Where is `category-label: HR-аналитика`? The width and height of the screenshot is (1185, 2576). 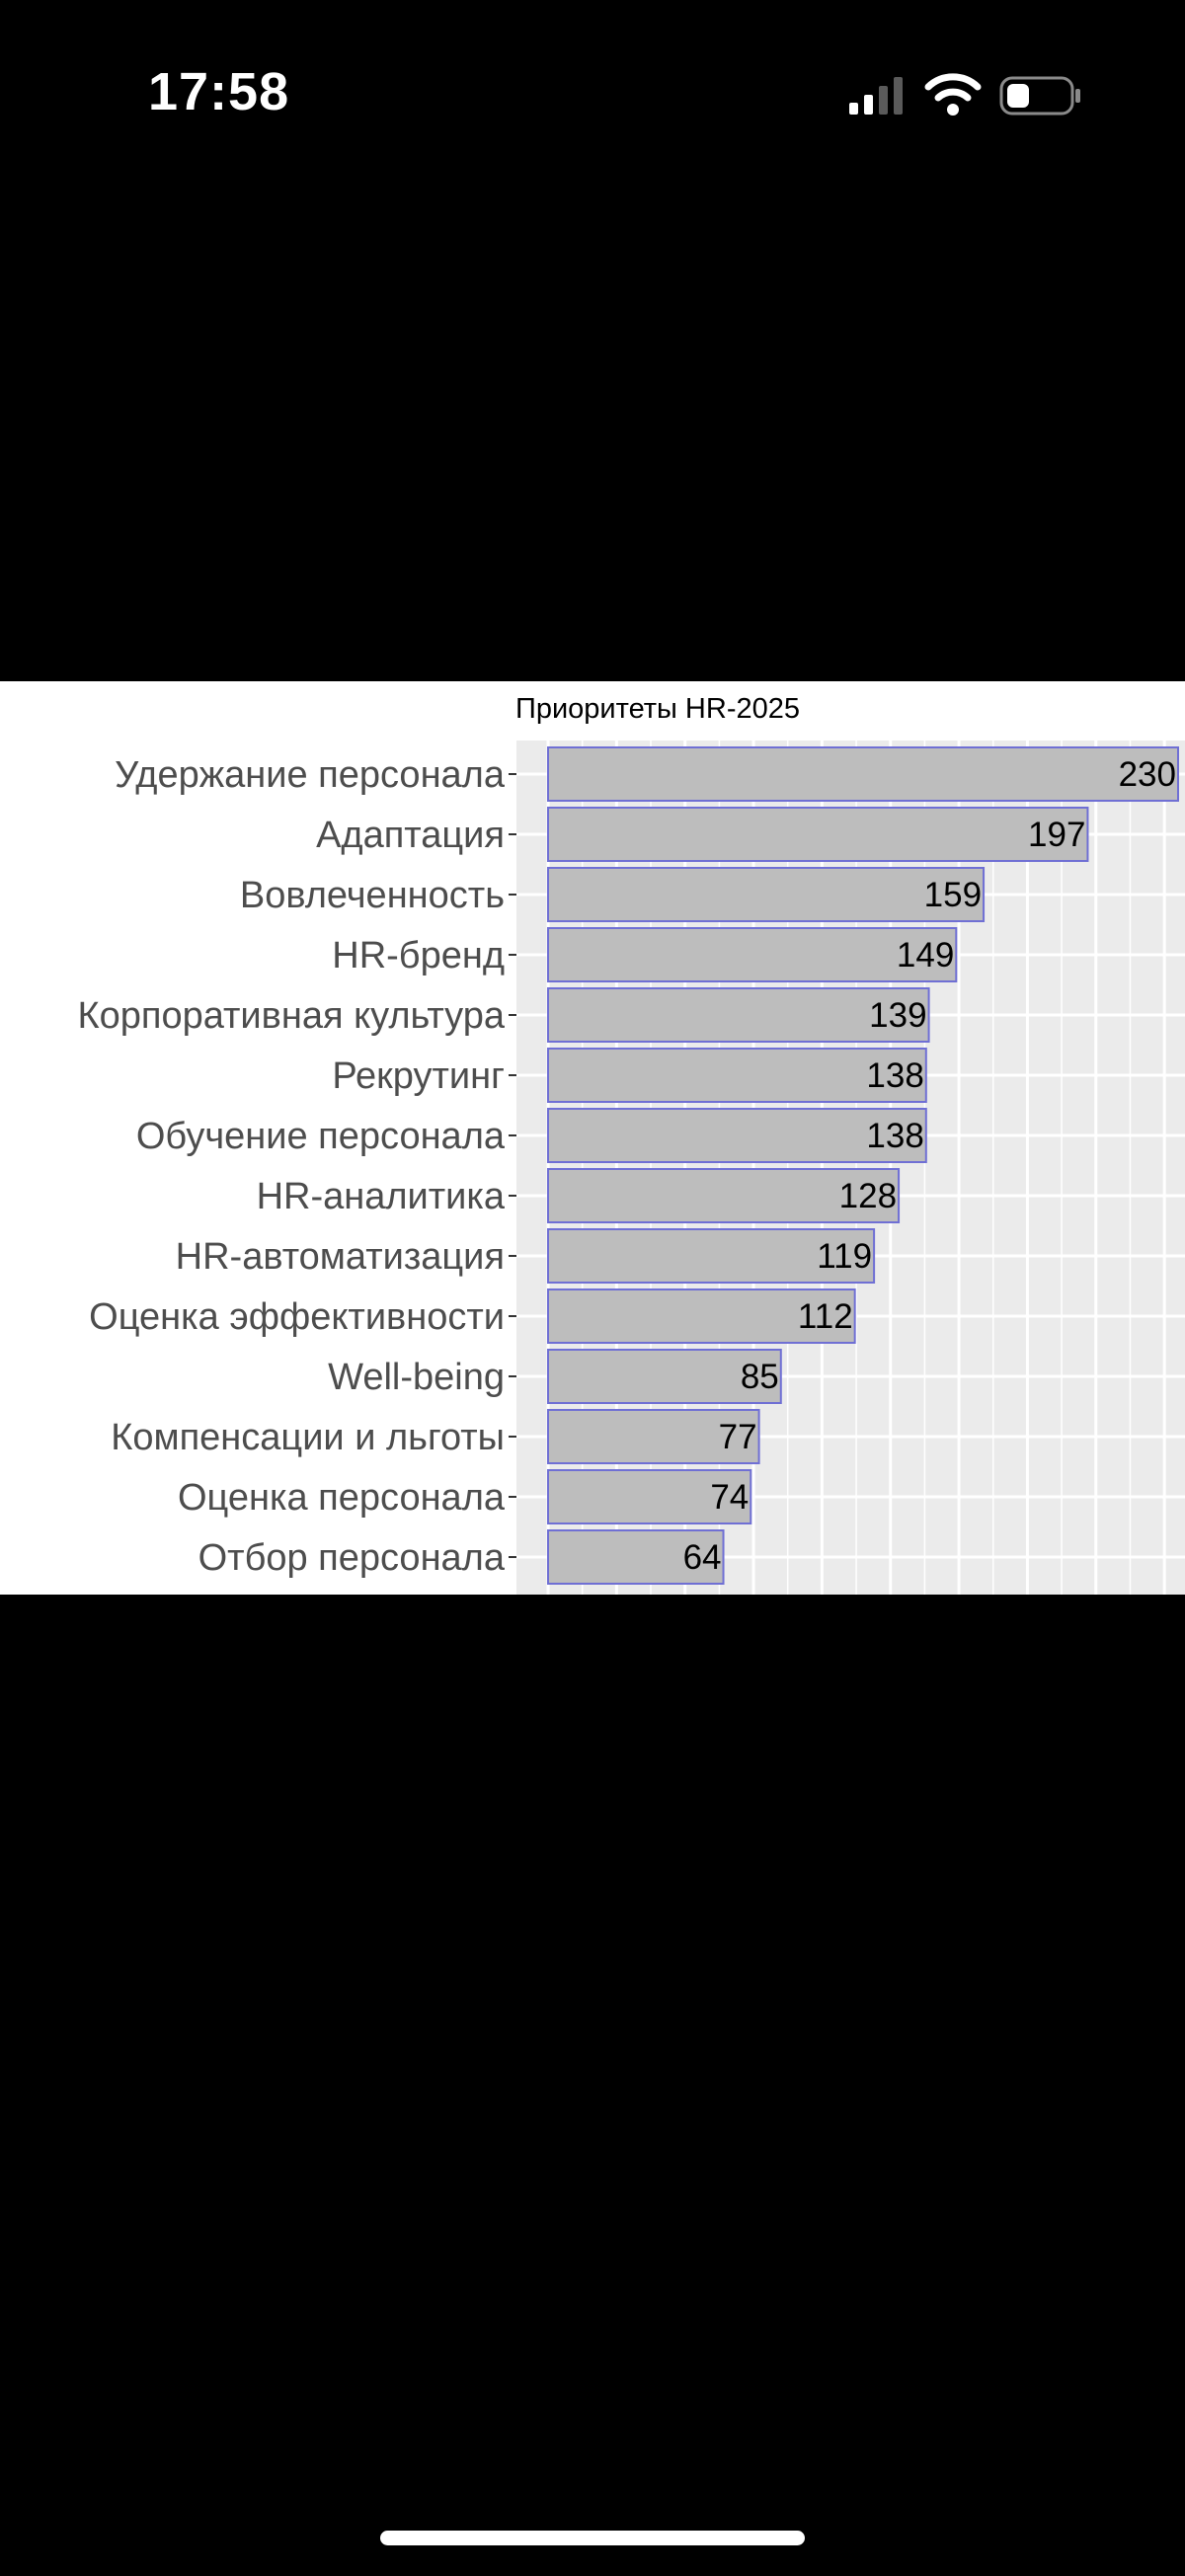 category-label: HR-аналитика is located at coordinates (382, 1196).